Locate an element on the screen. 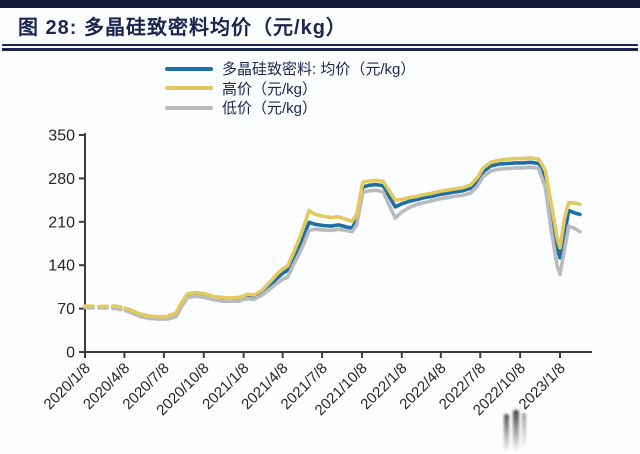 The image size is (640, 454). svg-text: 0 is located at coordinates (70, 353).